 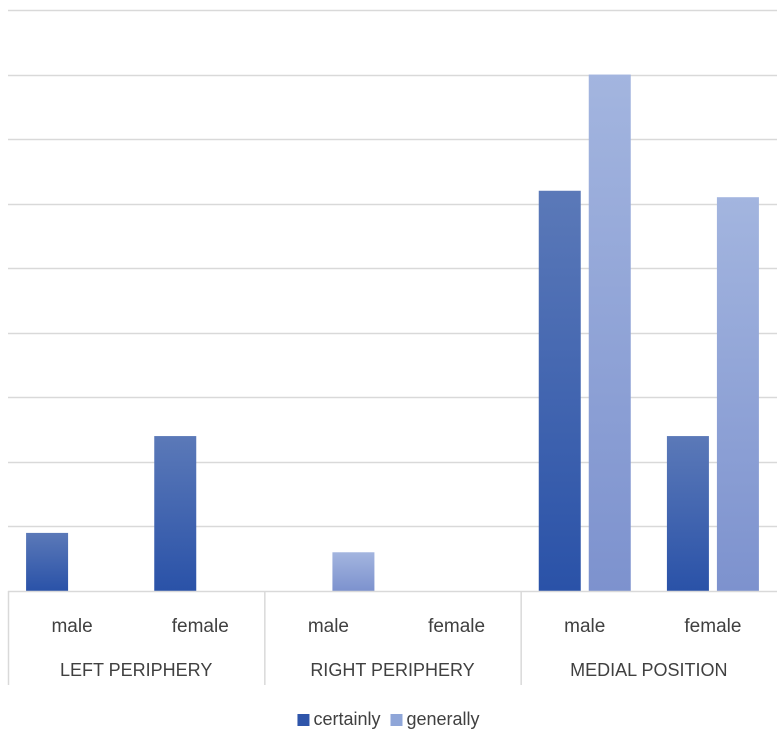 I want to click on group-label: MEDIAL POSITION, so click(x=648, y=670).